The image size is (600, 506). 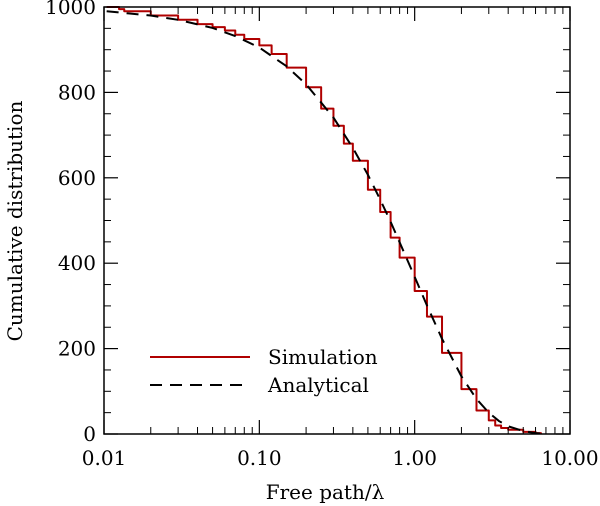 What do you see at coordinates (325, 492) in the screenshot?
I see `x-axis-label: Free path/λ` at bounding box center [325, 492].